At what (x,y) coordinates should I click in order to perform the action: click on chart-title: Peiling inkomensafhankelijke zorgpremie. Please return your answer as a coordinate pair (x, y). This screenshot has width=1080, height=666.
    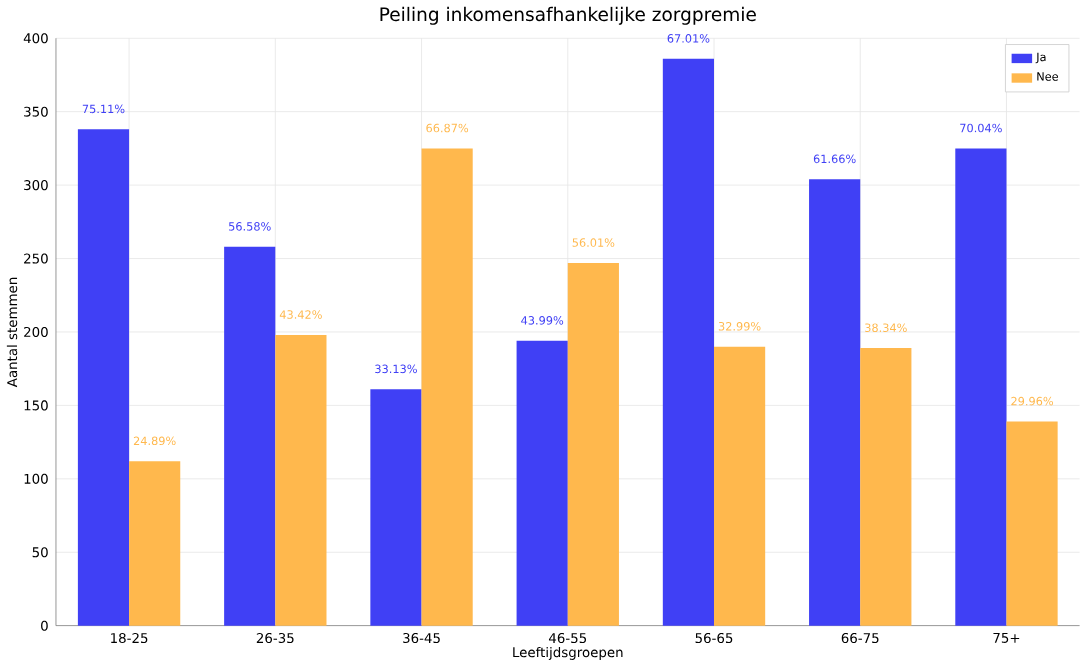
    Looking at the image, I should click on (568, 15).